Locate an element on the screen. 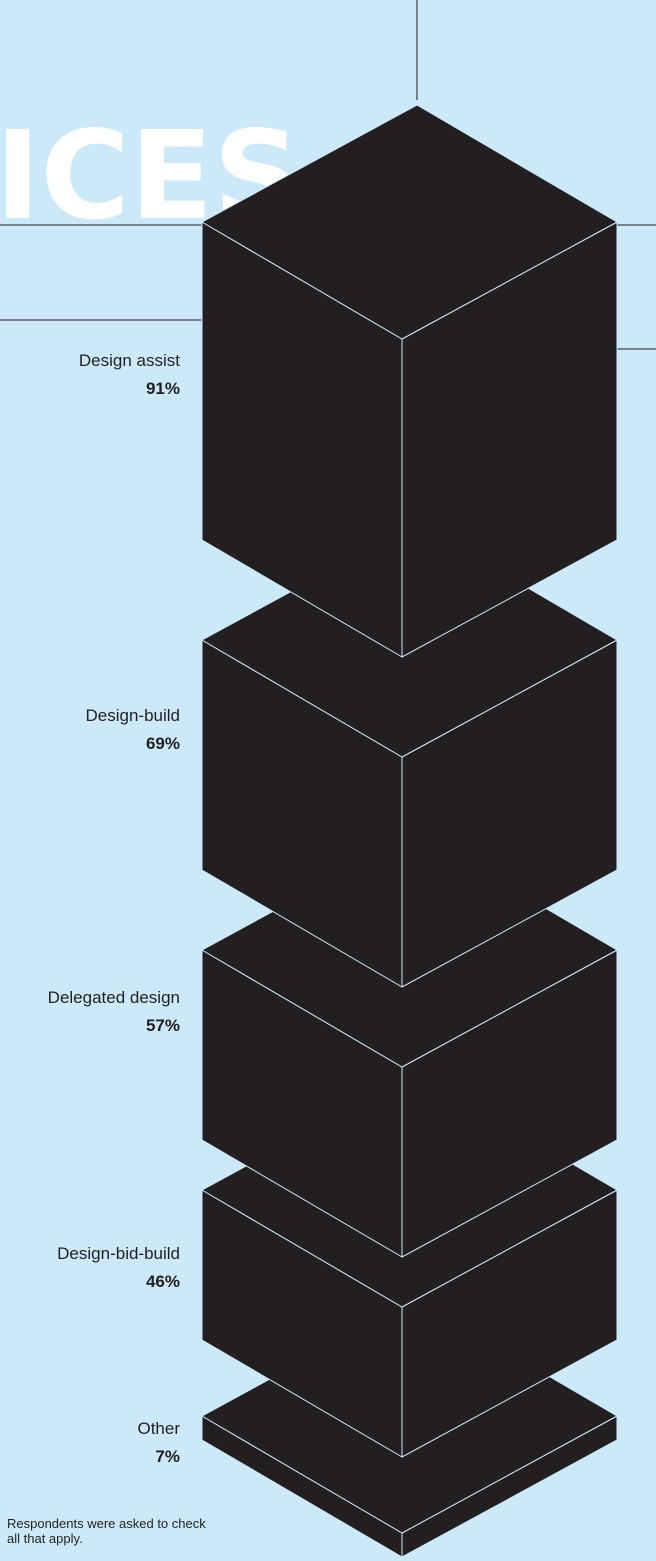  category-name: Design assist is located at coordinates (129, 360).